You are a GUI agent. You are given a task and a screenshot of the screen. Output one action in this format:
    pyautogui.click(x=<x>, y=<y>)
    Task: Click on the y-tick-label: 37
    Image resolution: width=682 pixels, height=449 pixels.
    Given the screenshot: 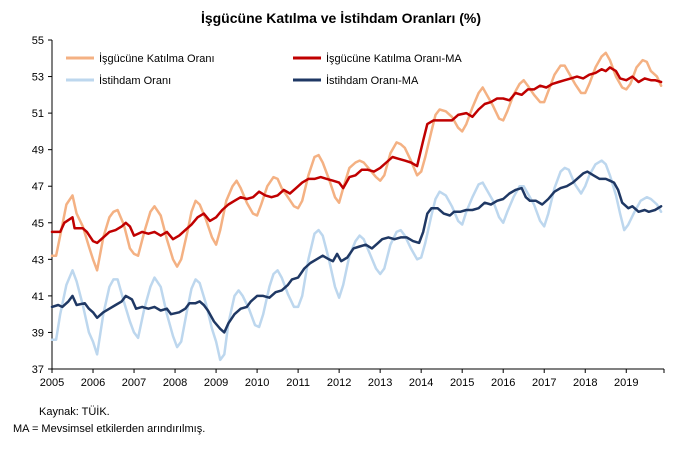 What is the action you would take?
    pyautogui.click(x=38, y=370)
    